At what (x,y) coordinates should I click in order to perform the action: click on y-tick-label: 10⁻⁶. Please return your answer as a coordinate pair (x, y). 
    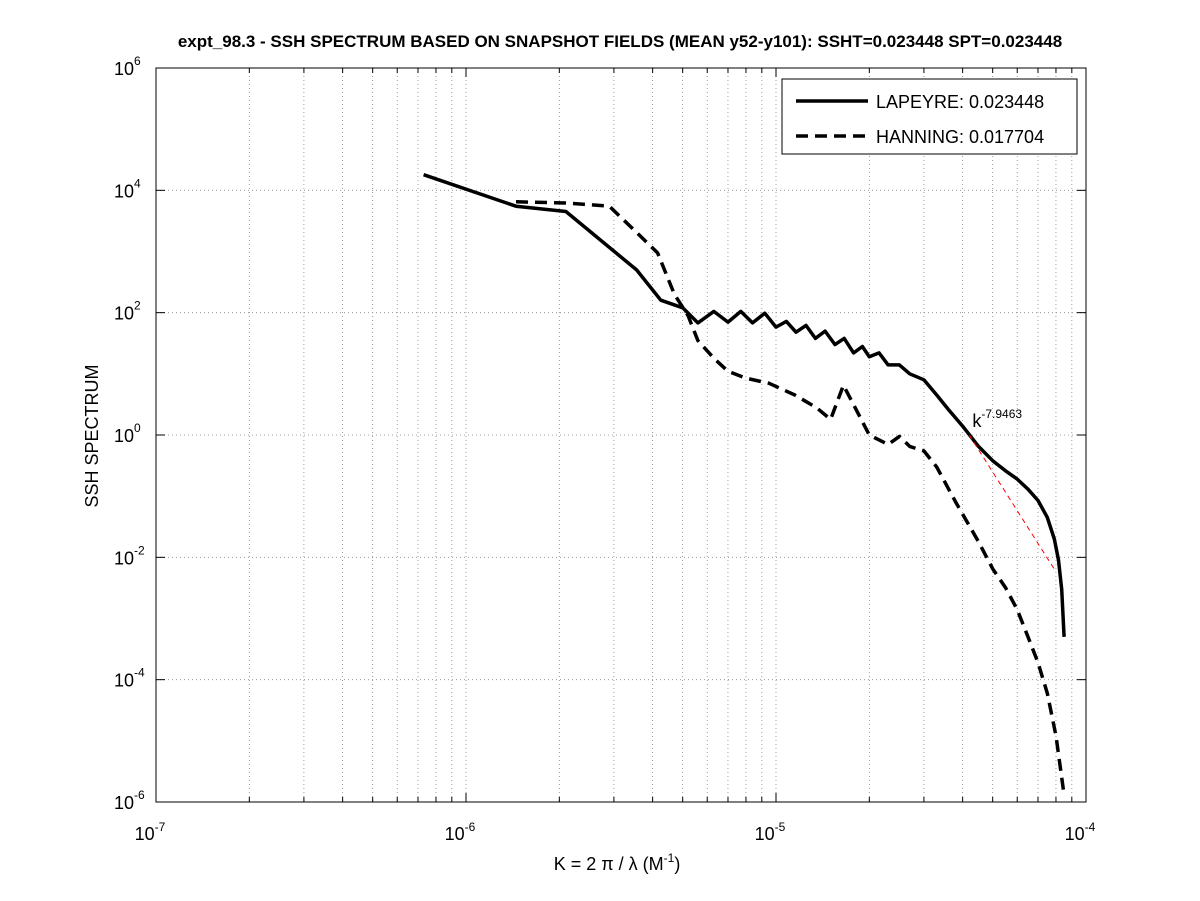
    Looking at the image, I should click on (129, 800).